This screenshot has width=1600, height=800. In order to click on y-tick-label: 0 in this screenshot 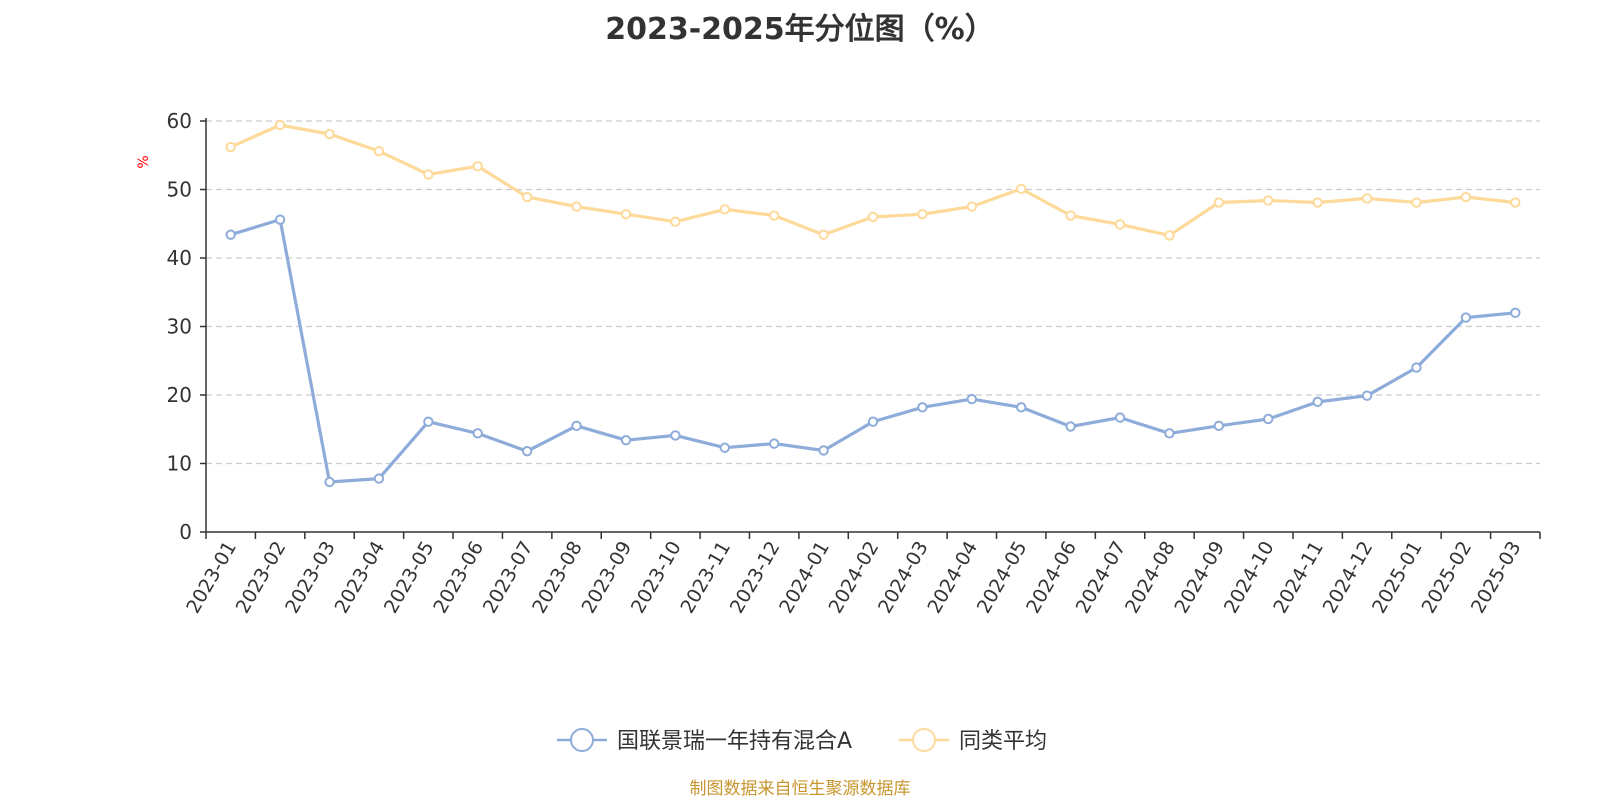, I will do `click(185, 532)`.